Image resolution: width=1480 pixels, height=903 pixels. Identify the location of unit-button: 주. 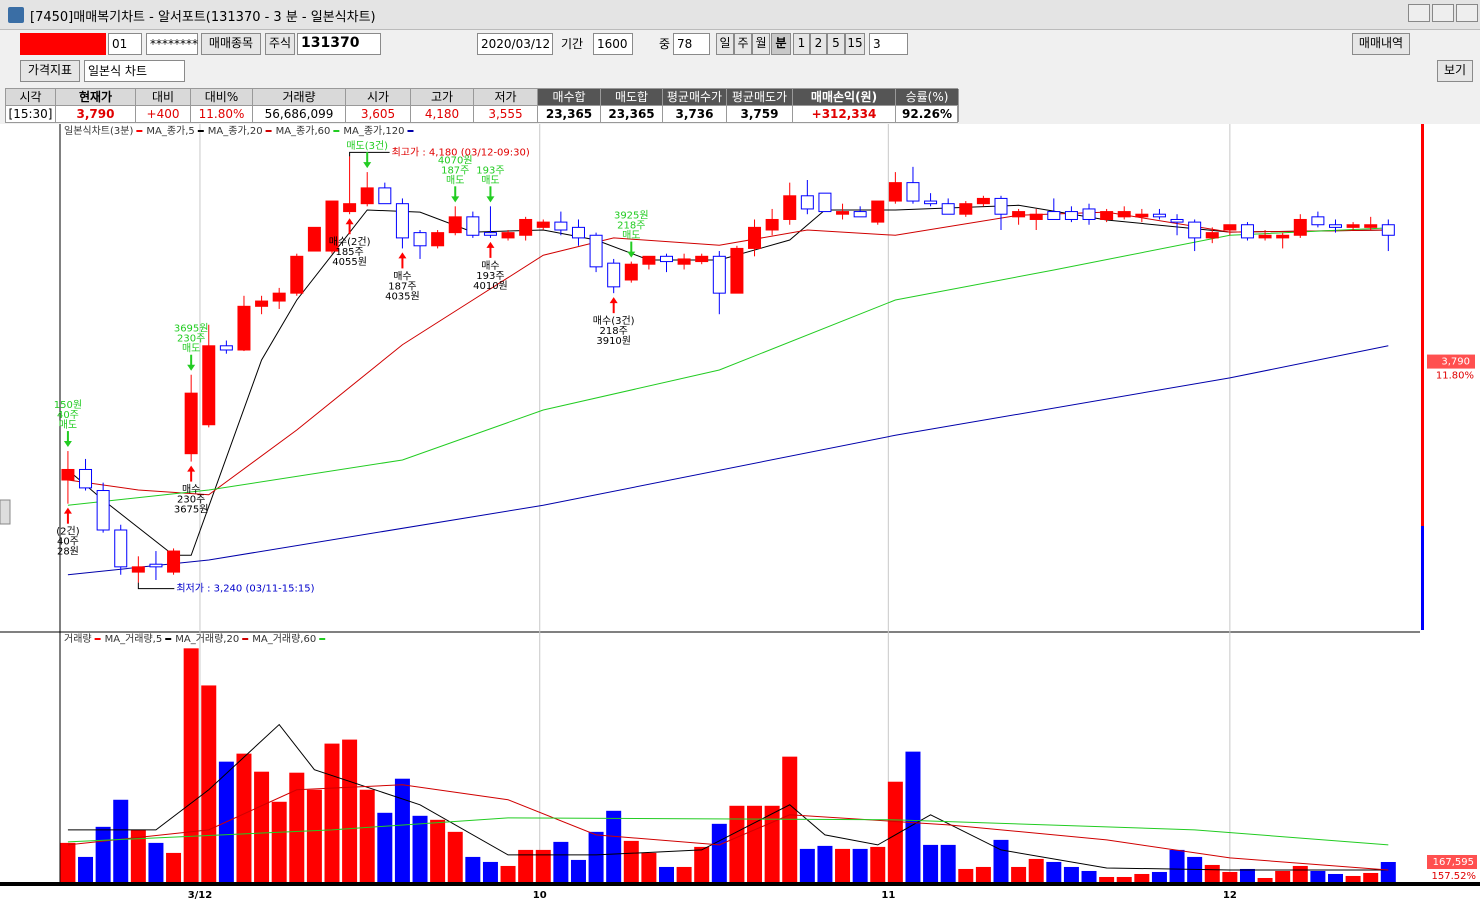
(743, 44).